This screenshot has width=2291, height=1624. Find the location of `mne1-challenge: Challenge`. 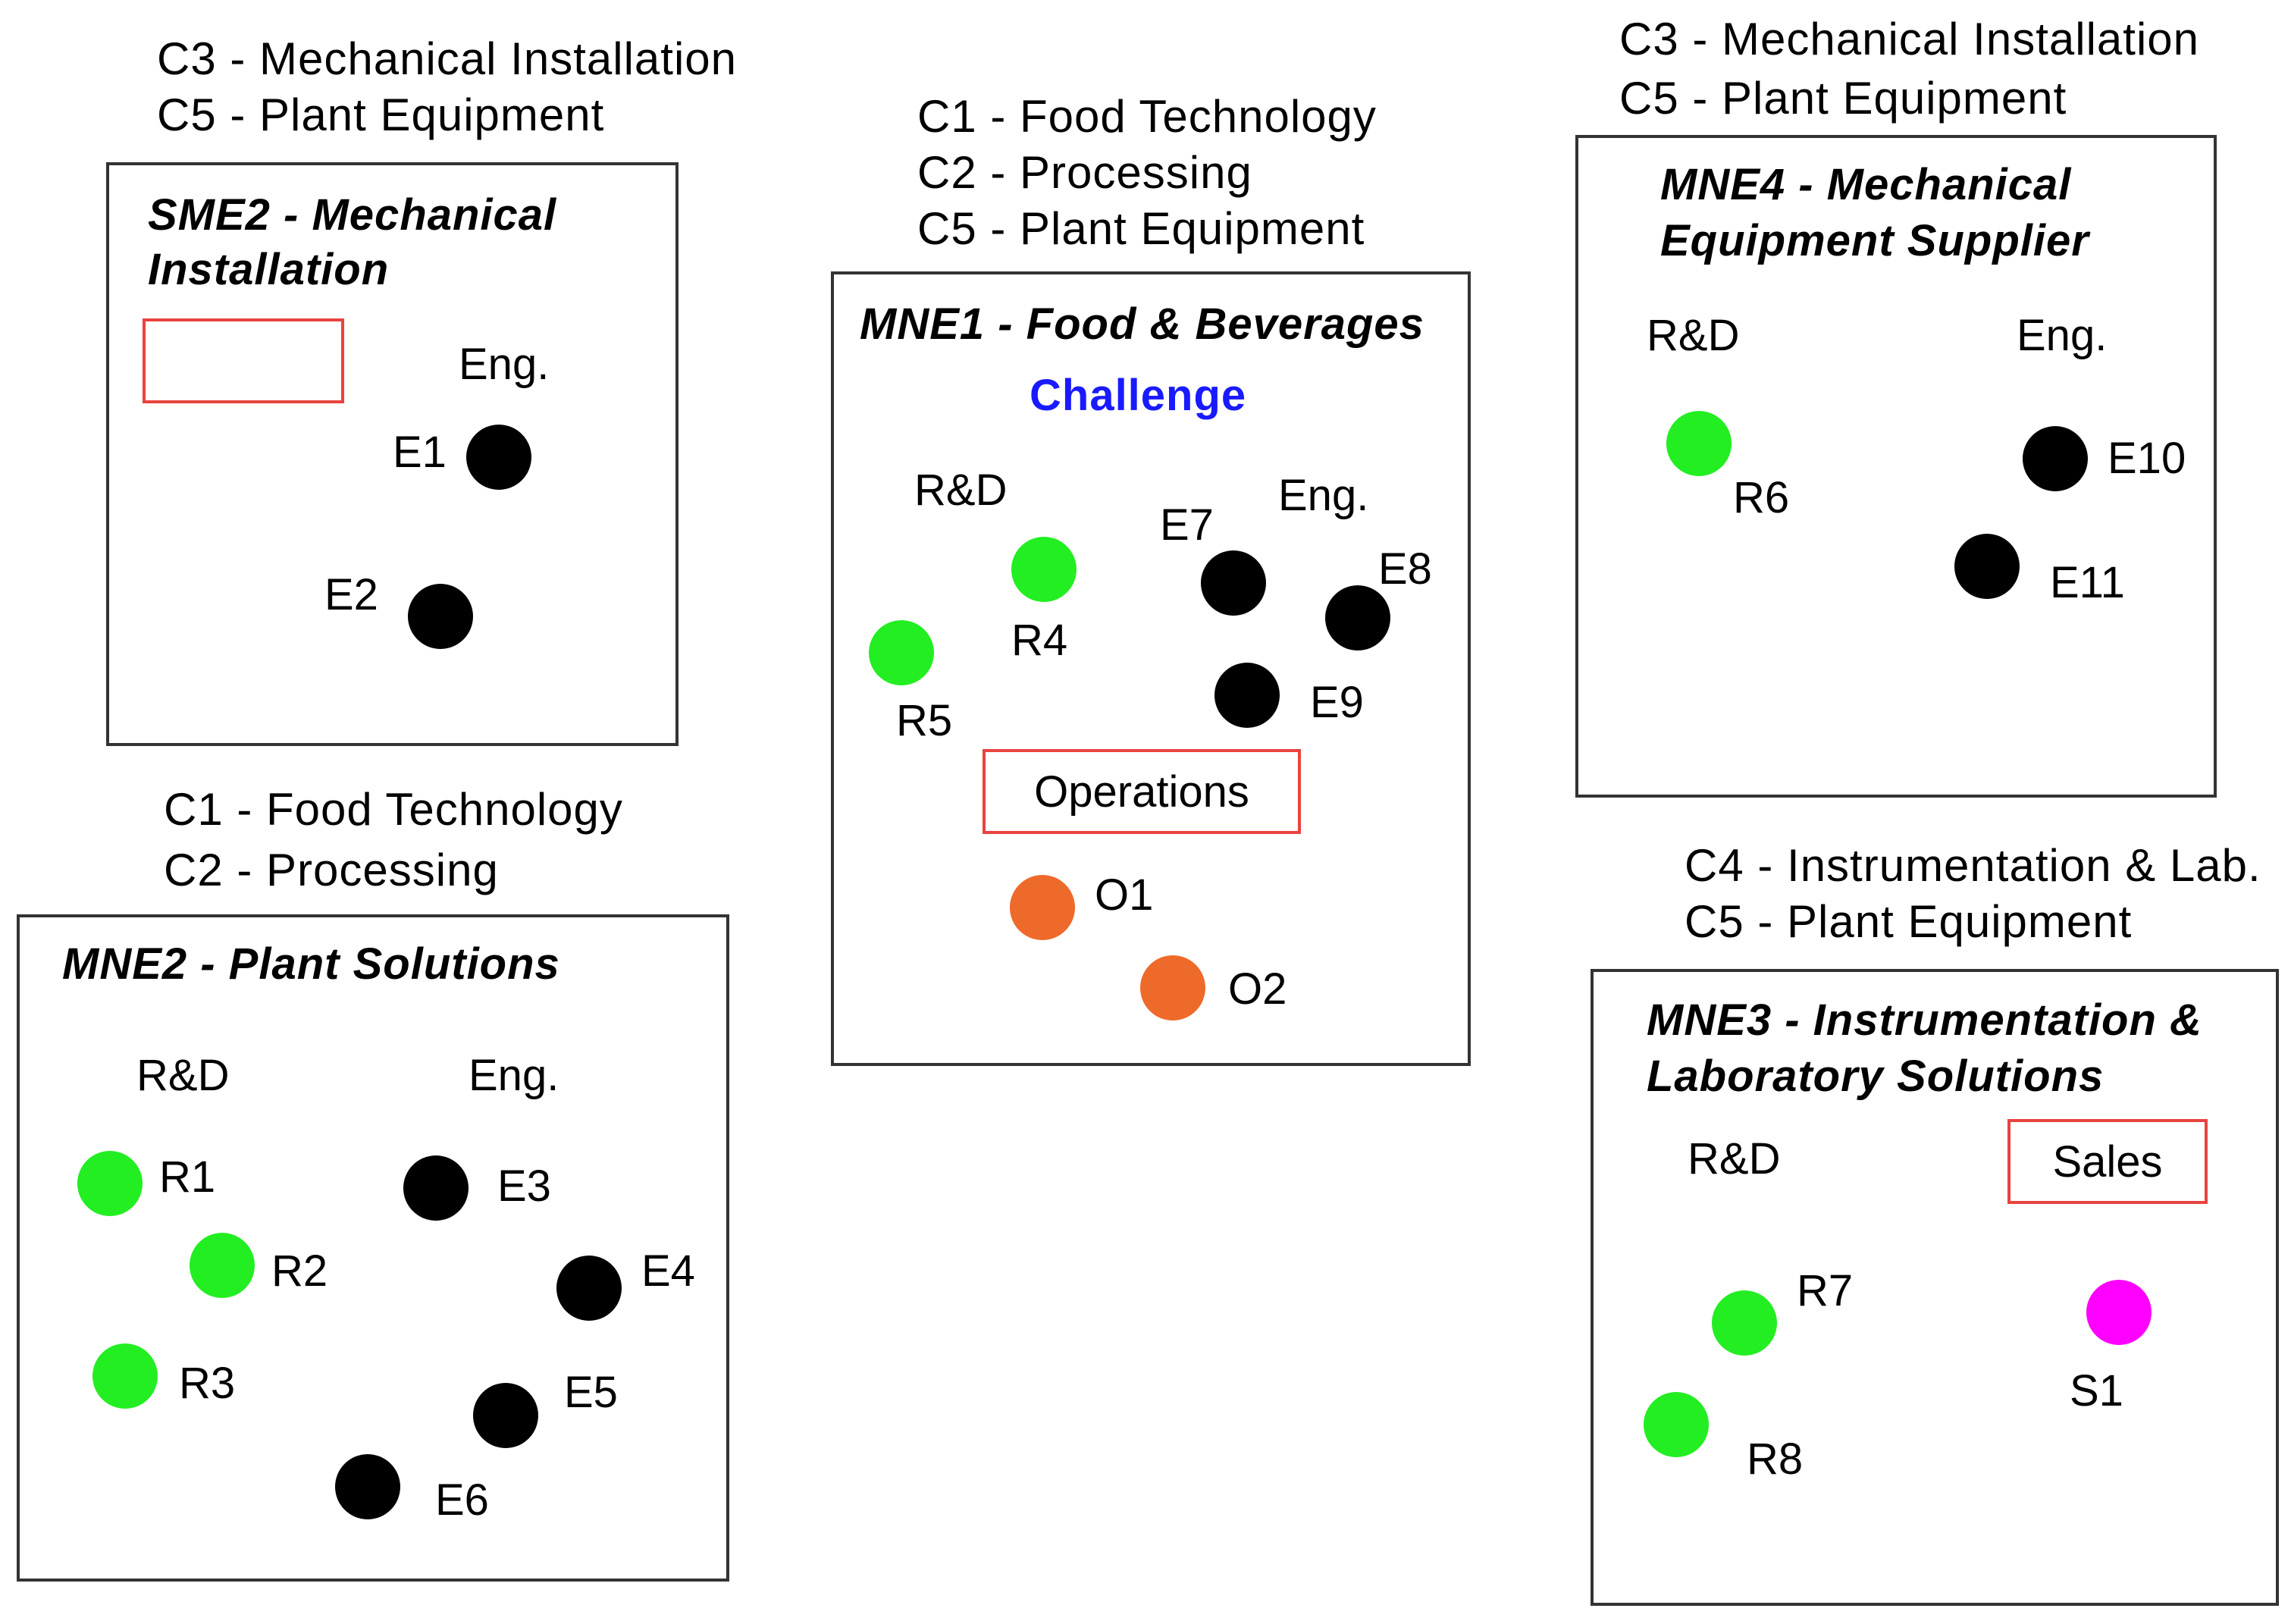

mne1-challenge: Challenge is located at coordinates (1138, 395).